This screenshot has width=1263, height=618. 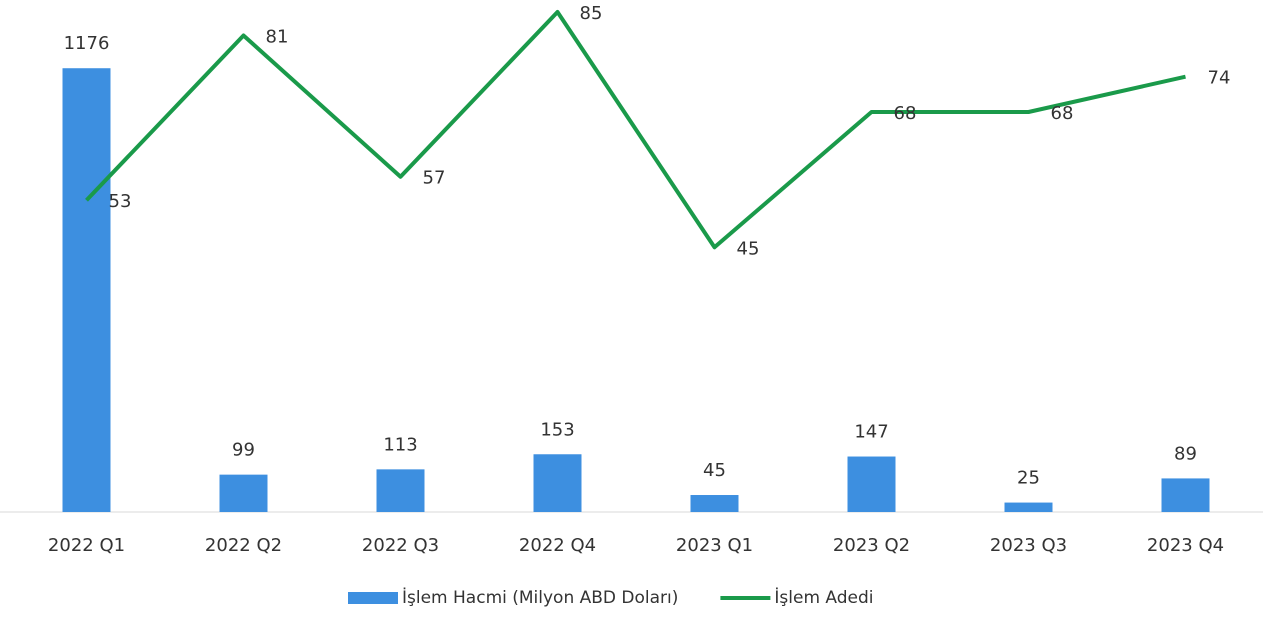 I want to click on data-label: 81, so click(x=277, y=37).